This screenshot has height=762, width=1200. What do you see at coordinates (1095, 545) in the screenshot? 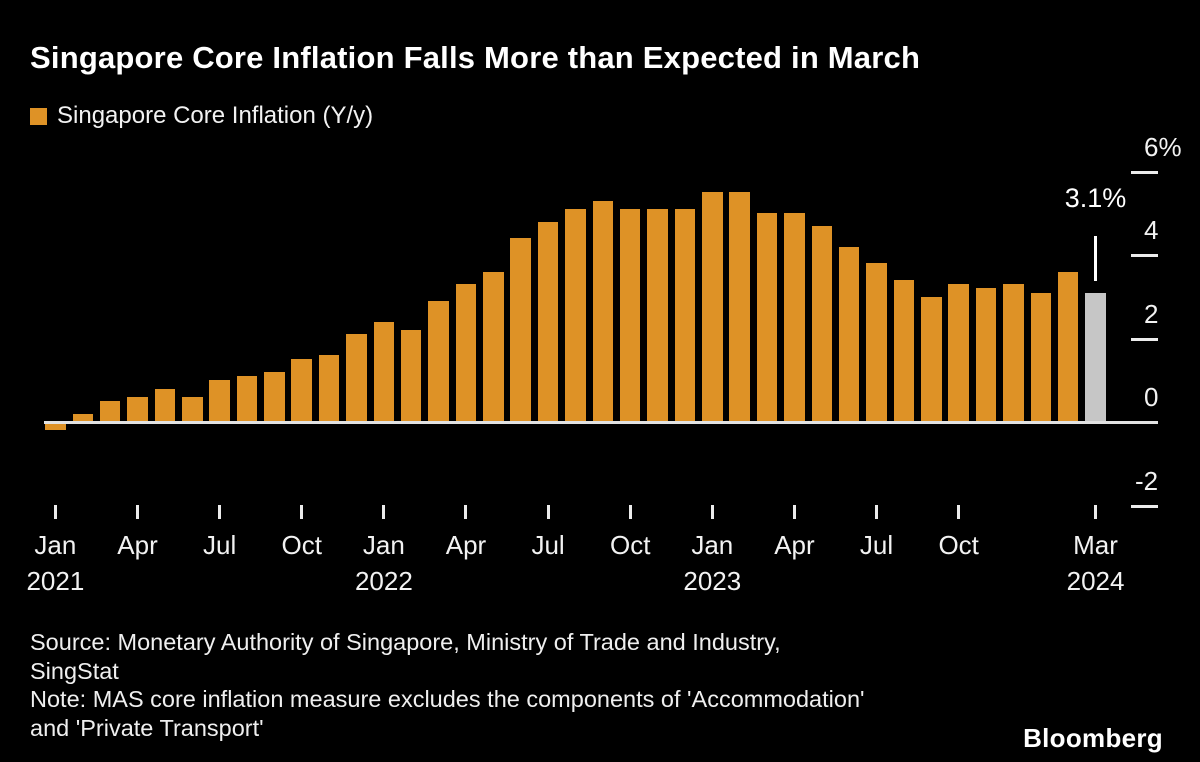
I see `x-axis-month-label: Mar` at bounding box center [1095, 545].